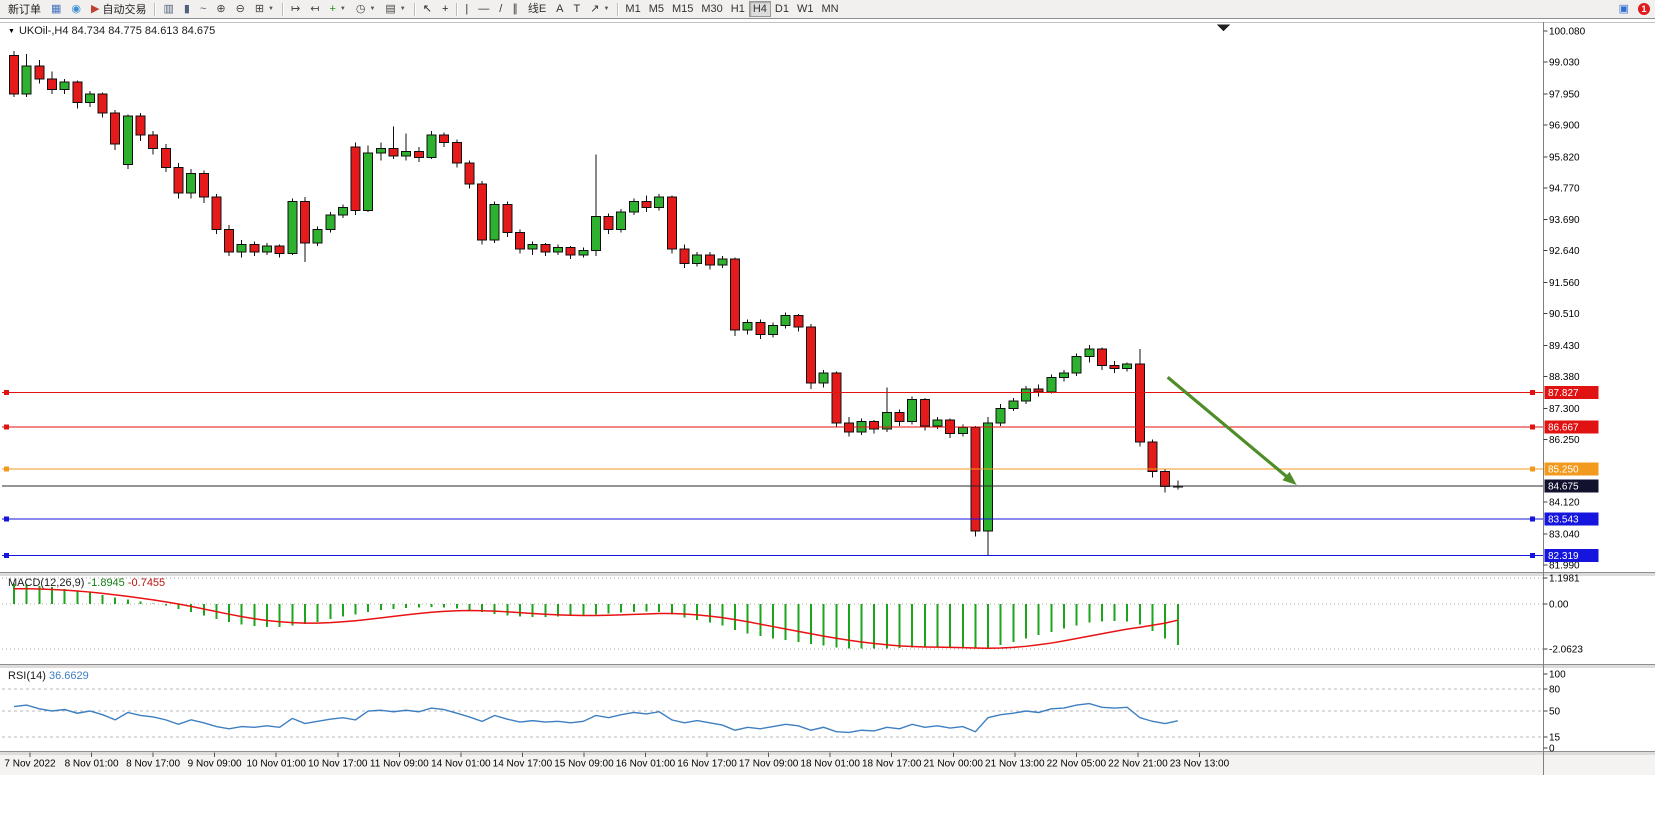 The width and height of the screenshot is (1655, 820). What do you see at coordinates (1015, 764) in the screenshot?
I see `time-tick-label: 21 Nov 13:00` at bounding box center [1015, 764].